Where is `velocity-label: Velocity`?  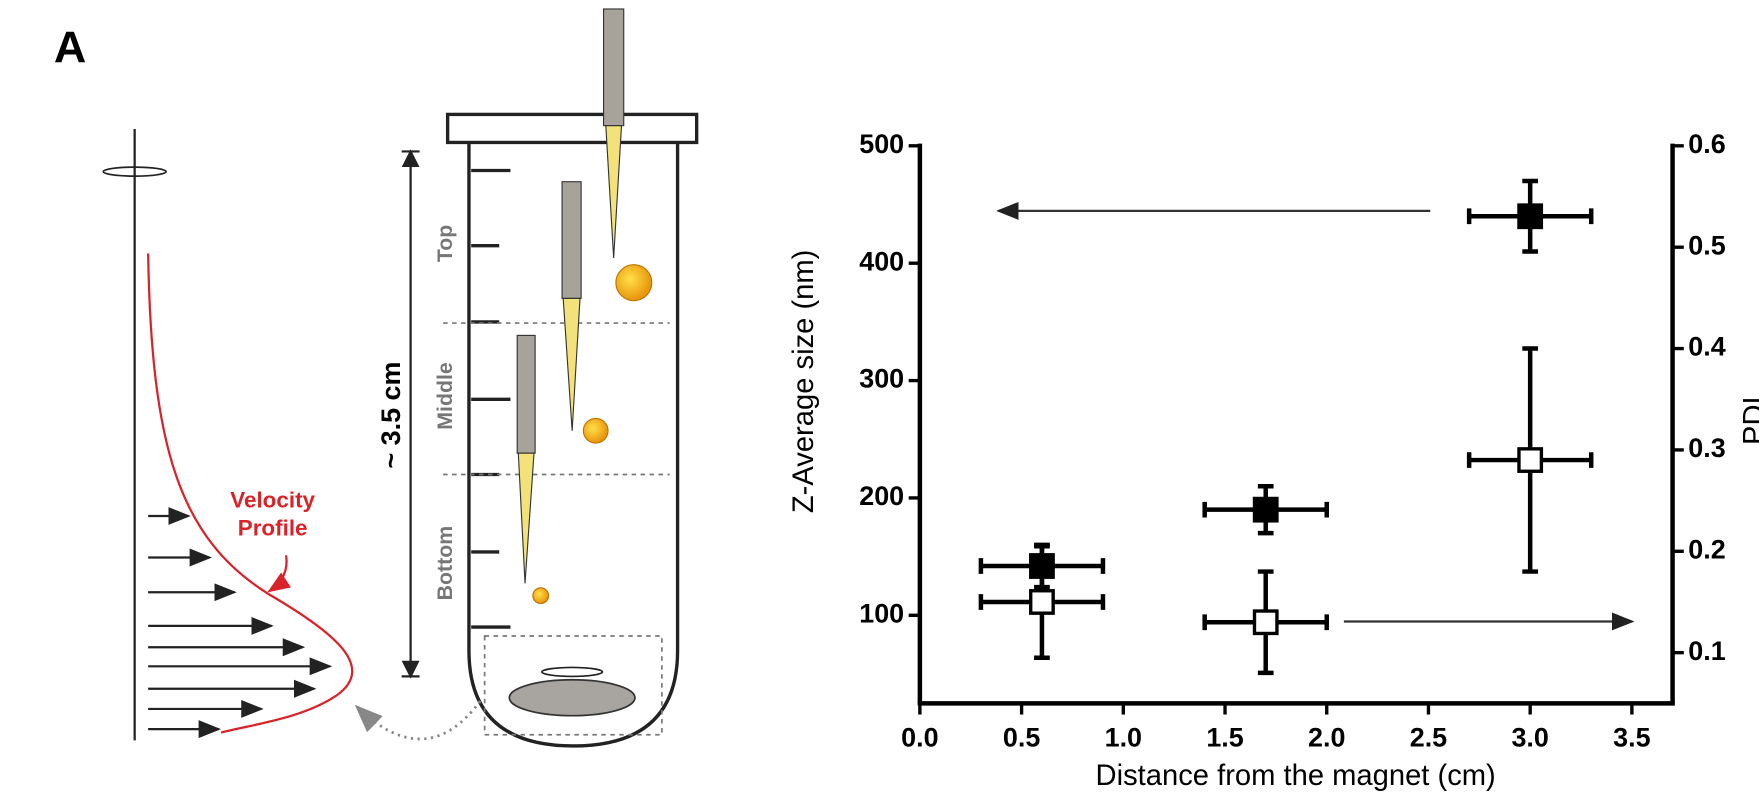
velocity-label: Velocity is located at coordinates (272, 499).